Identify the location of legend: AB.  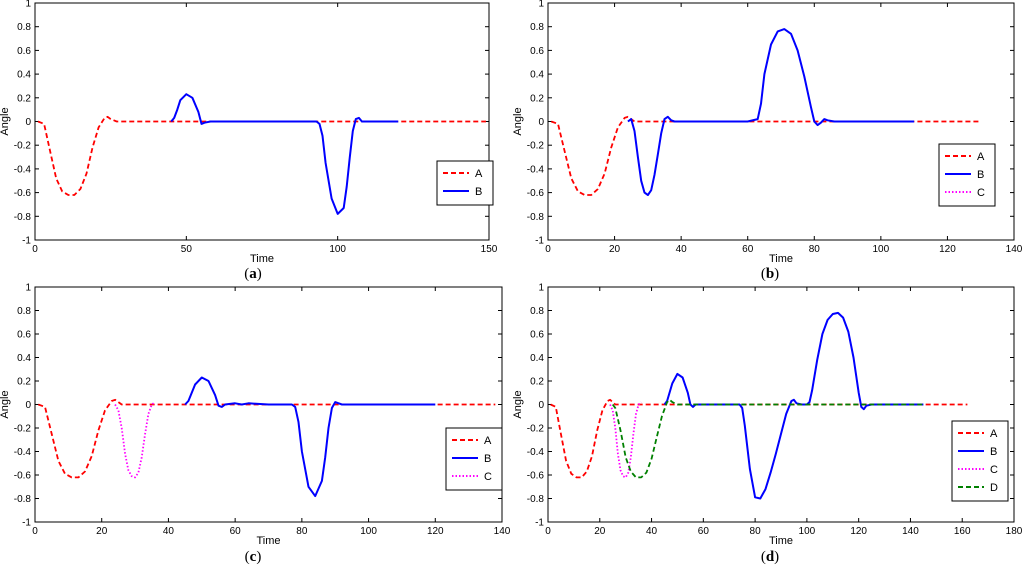
(465, 183).